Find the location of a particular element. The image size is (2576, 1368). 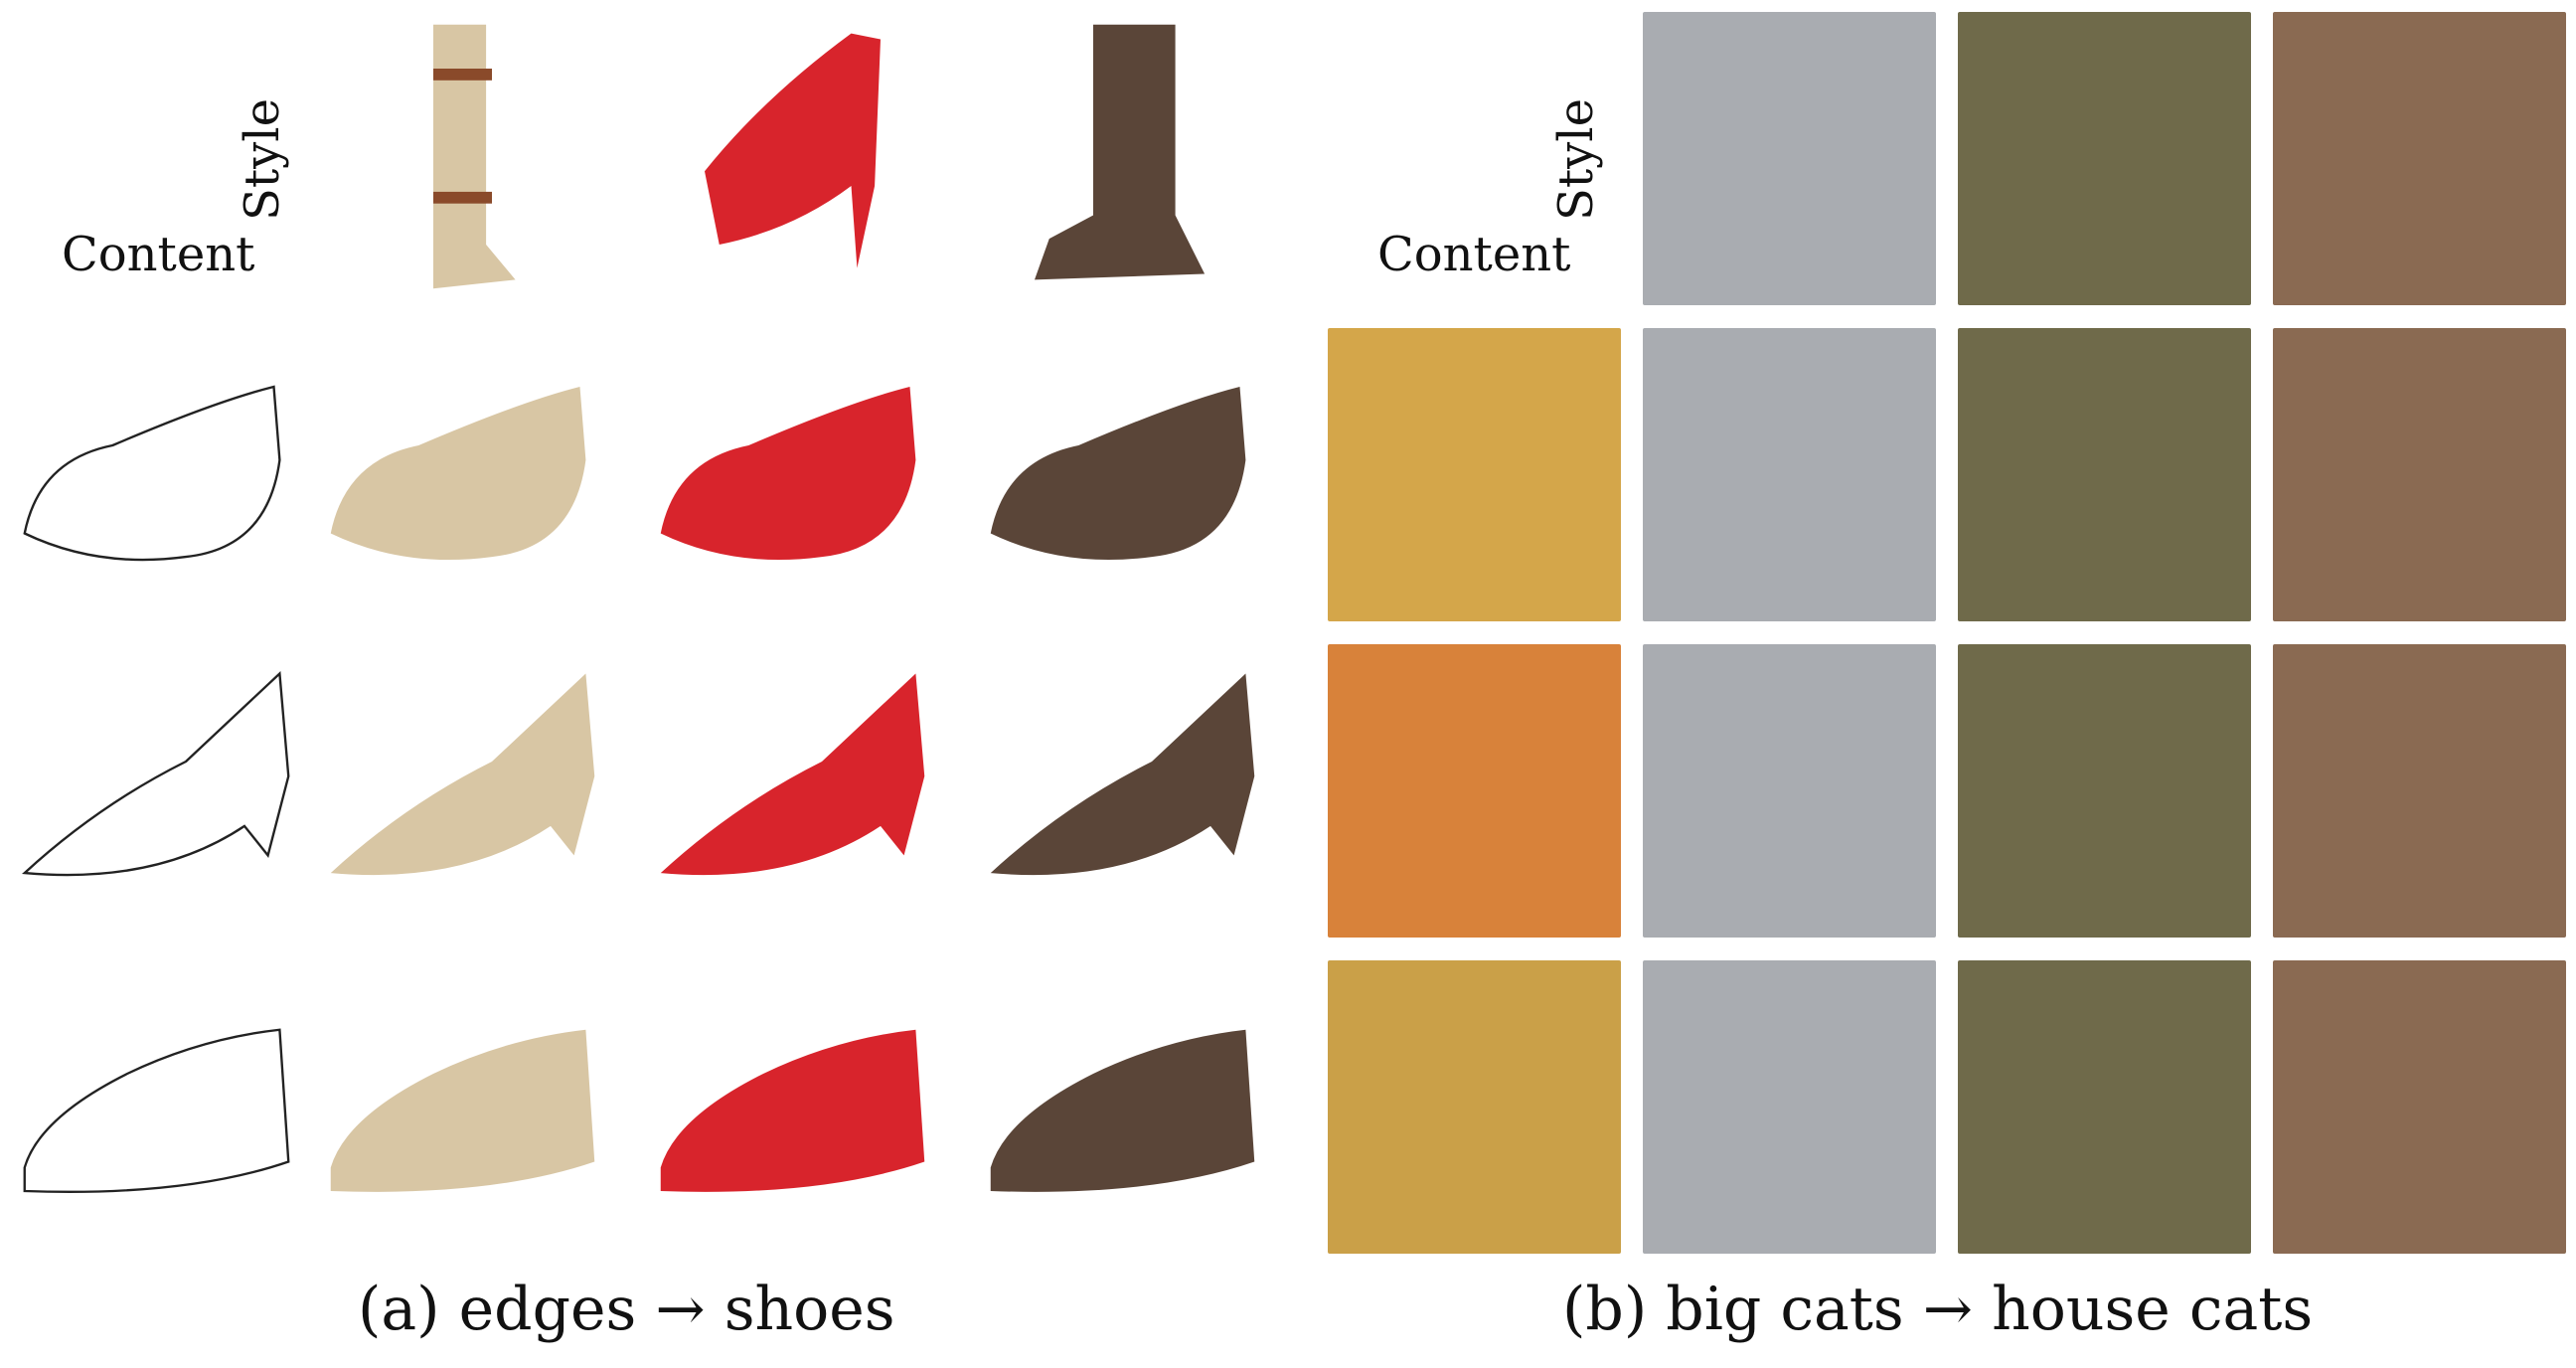

style-tabby-cat-image is located at coordinates (2104, 158).